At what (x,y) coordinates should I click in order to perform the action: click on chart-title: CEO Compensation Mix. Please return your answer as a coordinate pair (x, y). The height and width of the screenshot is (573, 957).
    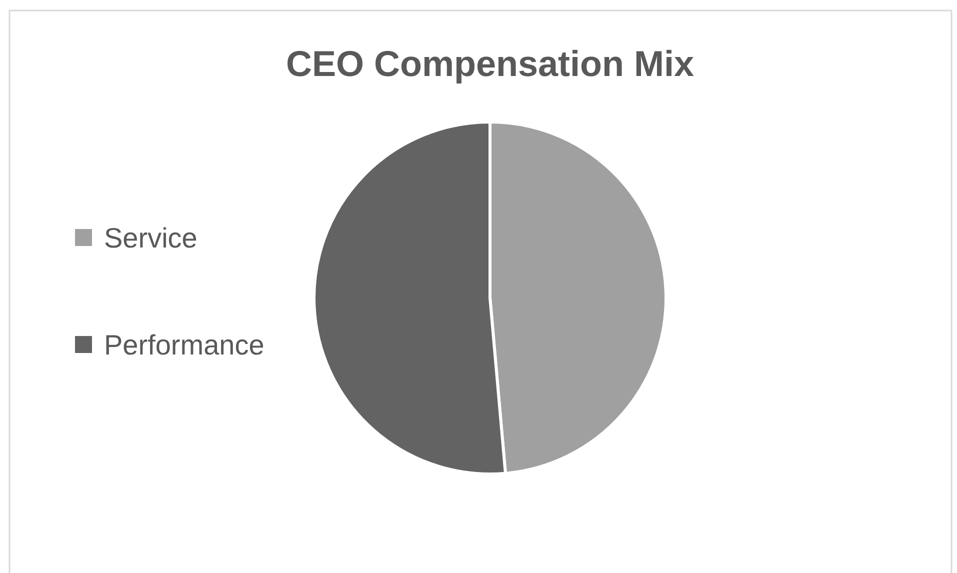
    Looking at the image, I should click on (490, 63).